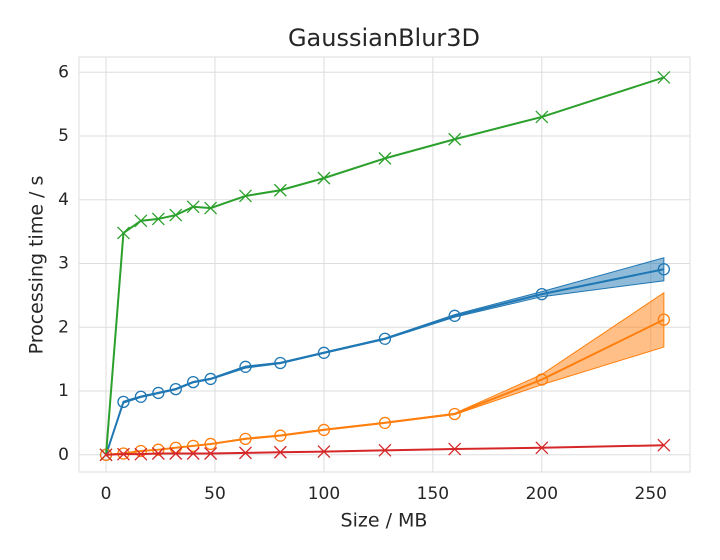 The width and height of the screenshot is (720, 560). Describe the element at coordinates (63, 327) in the screenshot. I see `y-tick-label: 2` at that location.